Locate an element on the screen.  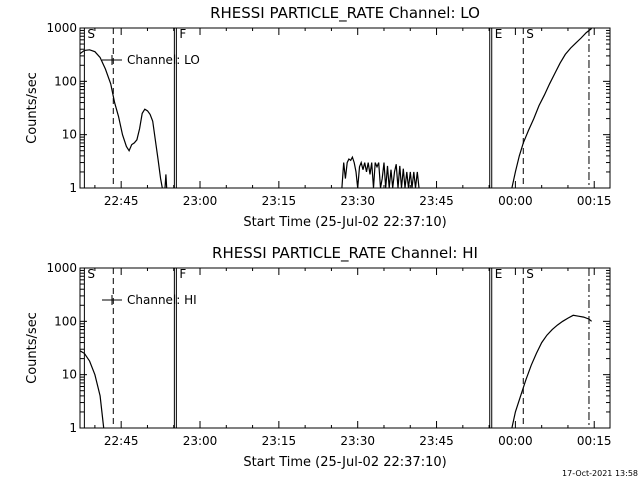
chart-title: RHESSI PARTICLE_RATE Channel: LO is located at coordinates (345, 13).